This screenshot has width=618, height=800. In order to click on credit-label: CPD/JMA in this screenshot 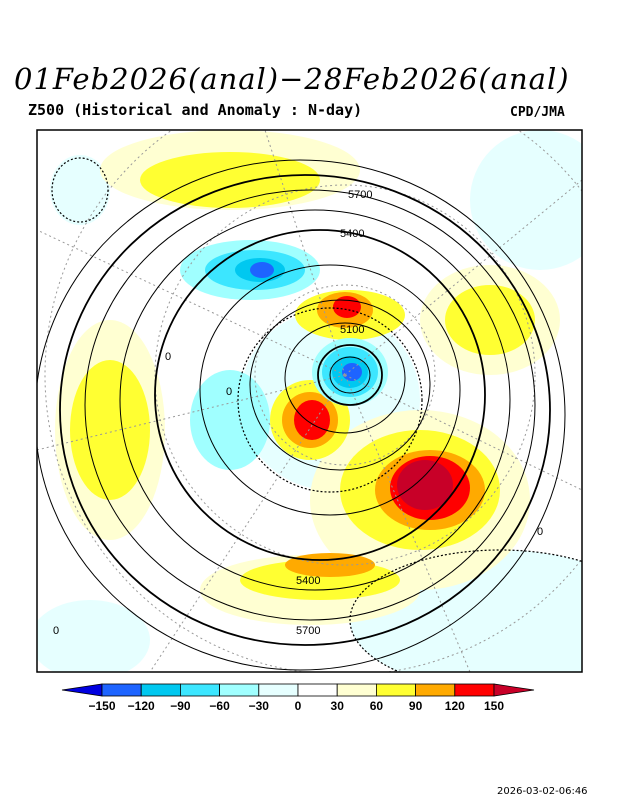, I will do `click(537, 112)`.